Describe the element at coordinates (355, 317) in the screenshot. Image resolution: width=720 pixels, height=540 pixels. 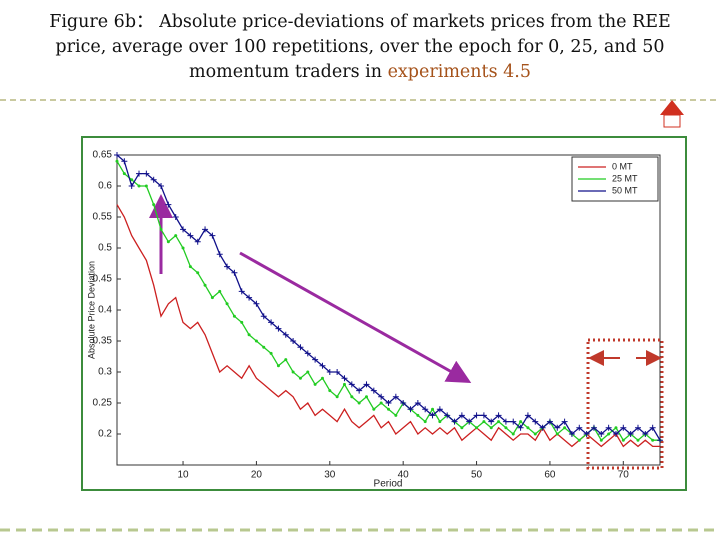
I see `annotation-arrow` at that location.